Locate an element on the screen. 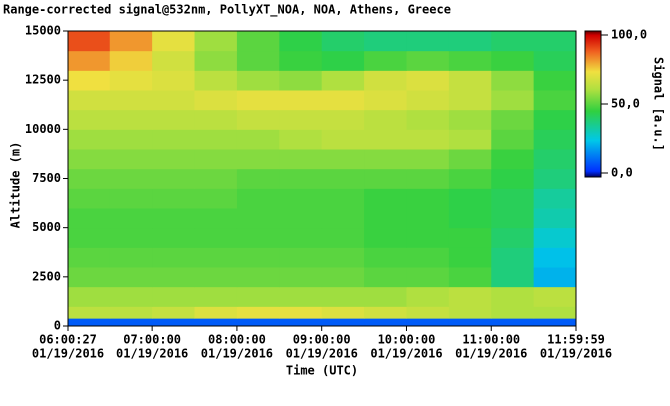 This screenshot has height=406, width=670. x-axis-label: Time (UTC) is located at coordinates (322, 371).